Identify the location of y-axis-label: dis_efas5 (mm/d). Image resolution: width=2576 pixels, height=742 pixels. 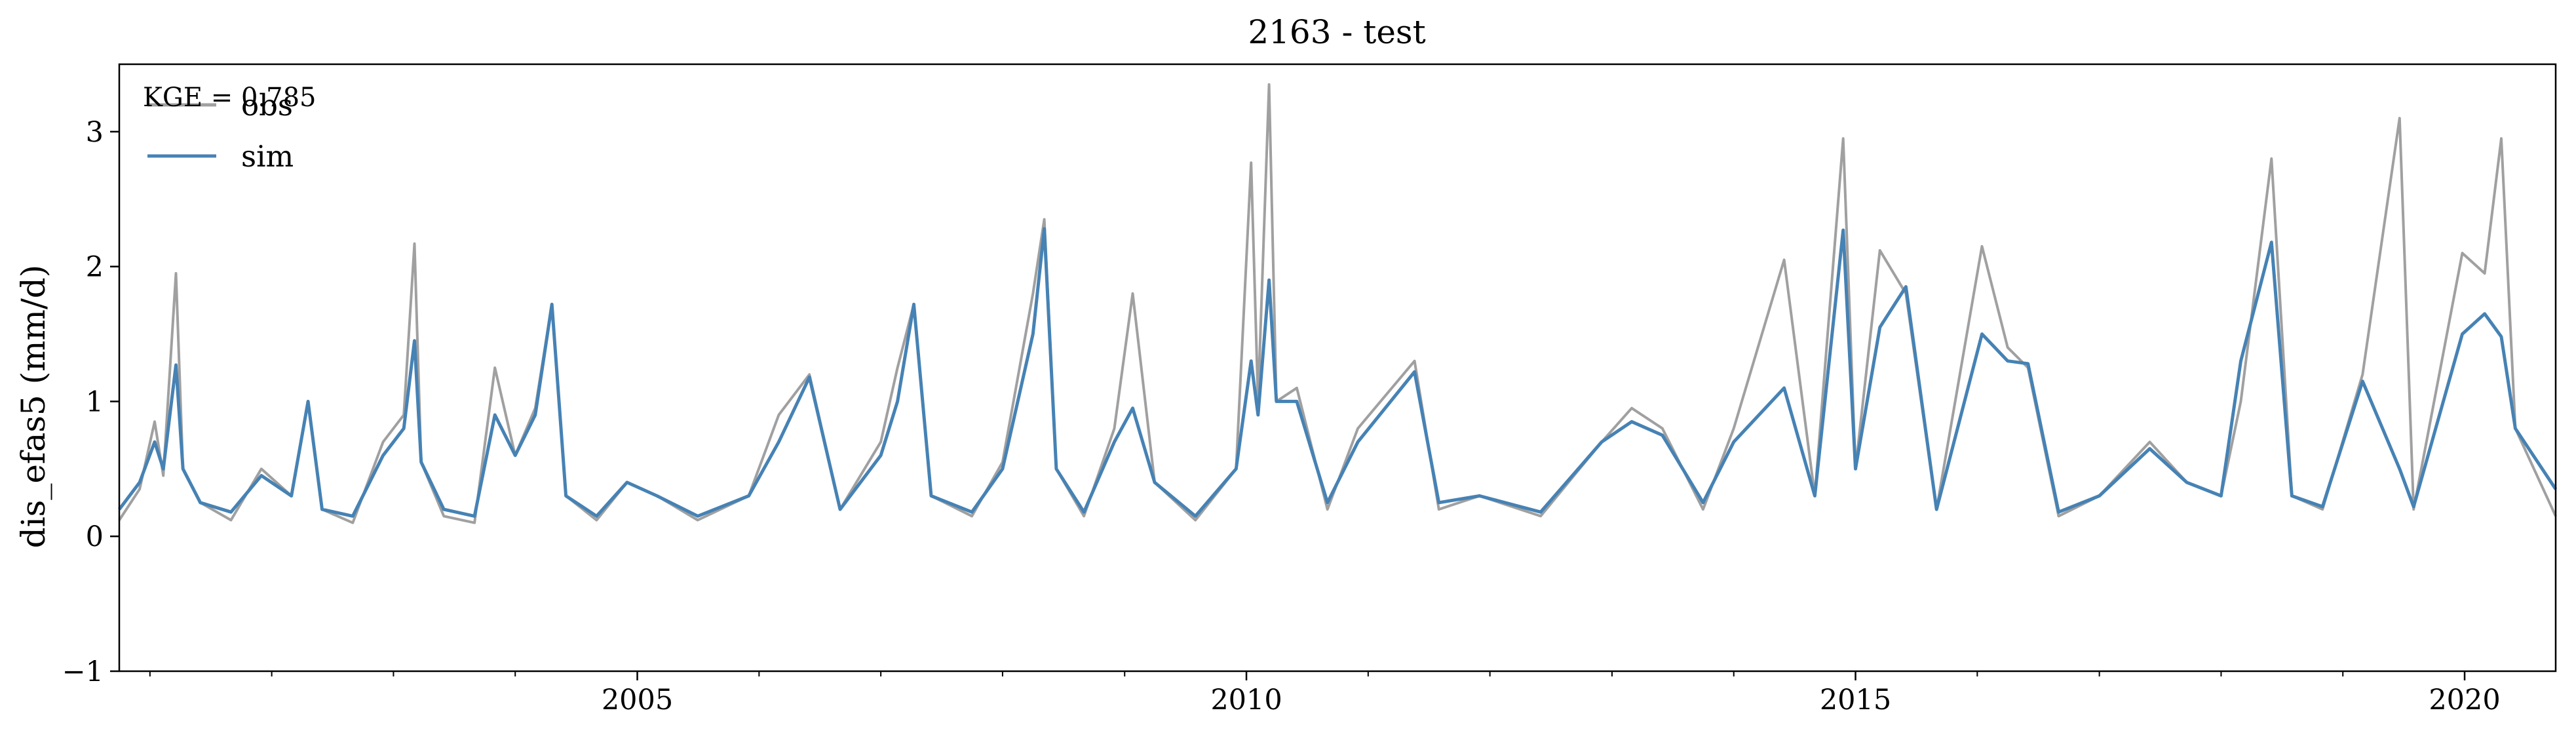
(33, 407).